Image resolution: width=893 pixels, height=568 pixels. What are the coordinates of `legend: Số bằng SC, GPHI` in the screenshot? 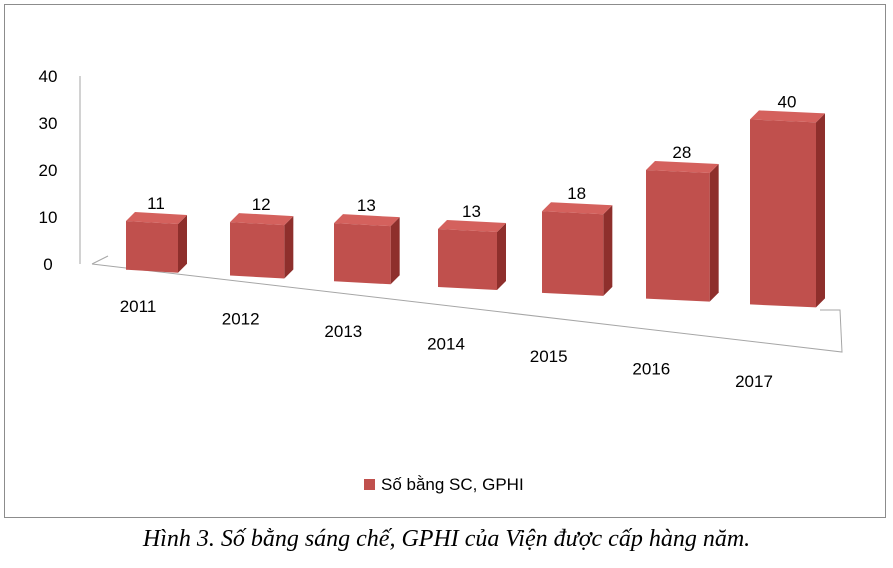 It's located at (444, 484).